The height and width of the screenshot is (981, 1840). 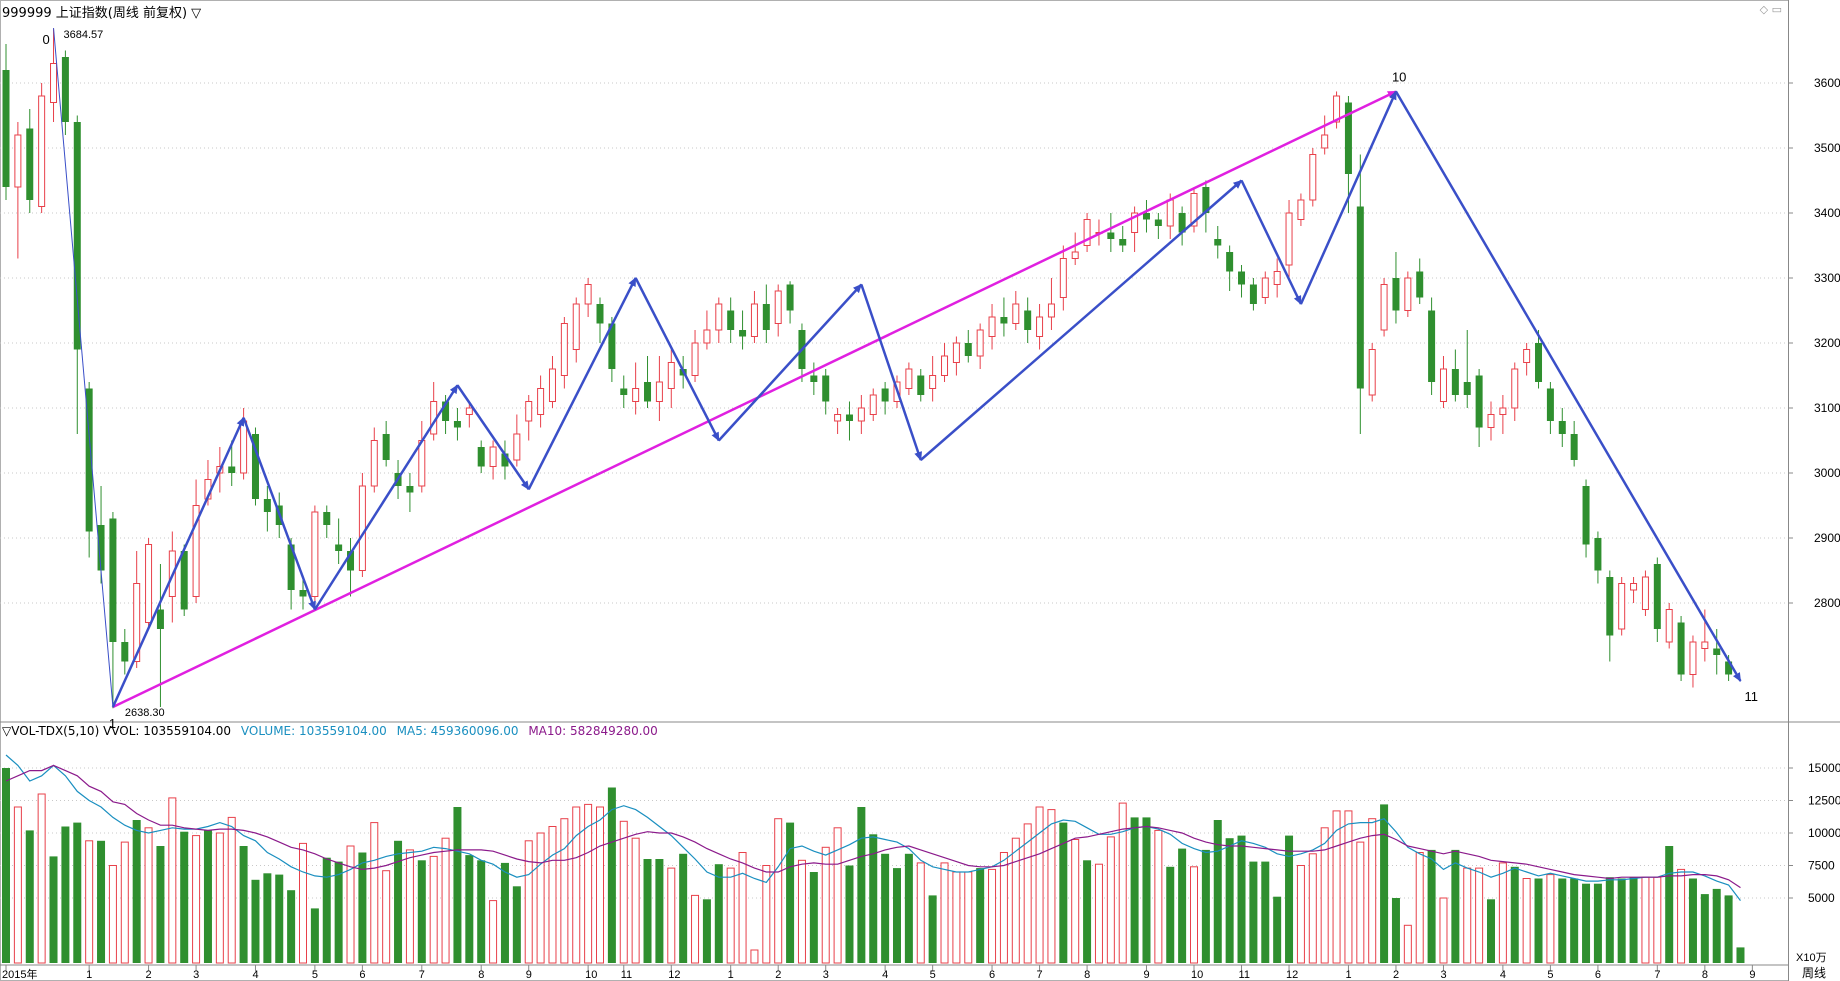 I want to click on ma5-line, so click(x=873, y=827).